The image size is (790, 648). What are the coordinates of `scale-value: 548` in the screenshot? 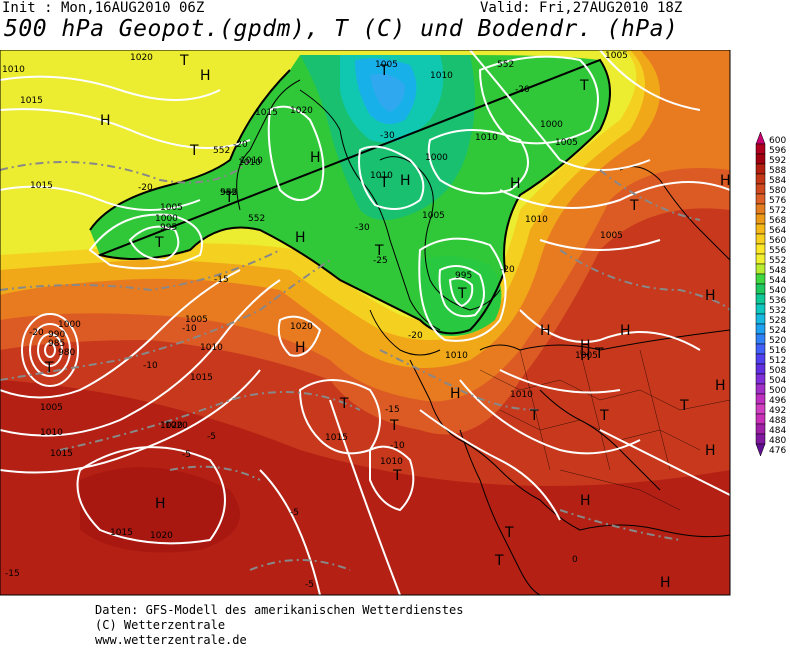 It's located at (777, 271).